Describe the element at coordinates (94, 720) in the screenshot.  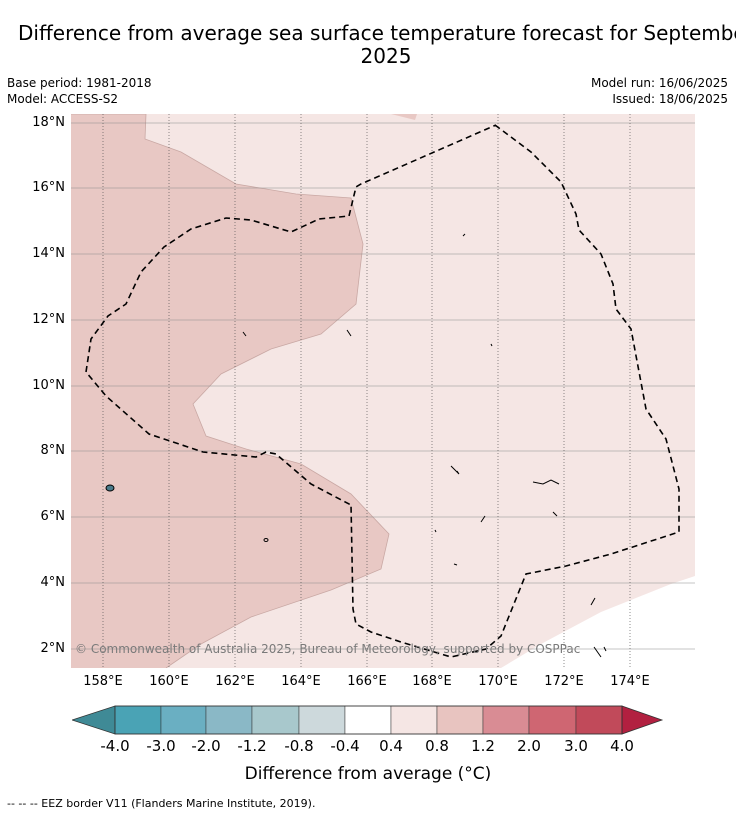
I see `colorbar-extend-low` at that location.